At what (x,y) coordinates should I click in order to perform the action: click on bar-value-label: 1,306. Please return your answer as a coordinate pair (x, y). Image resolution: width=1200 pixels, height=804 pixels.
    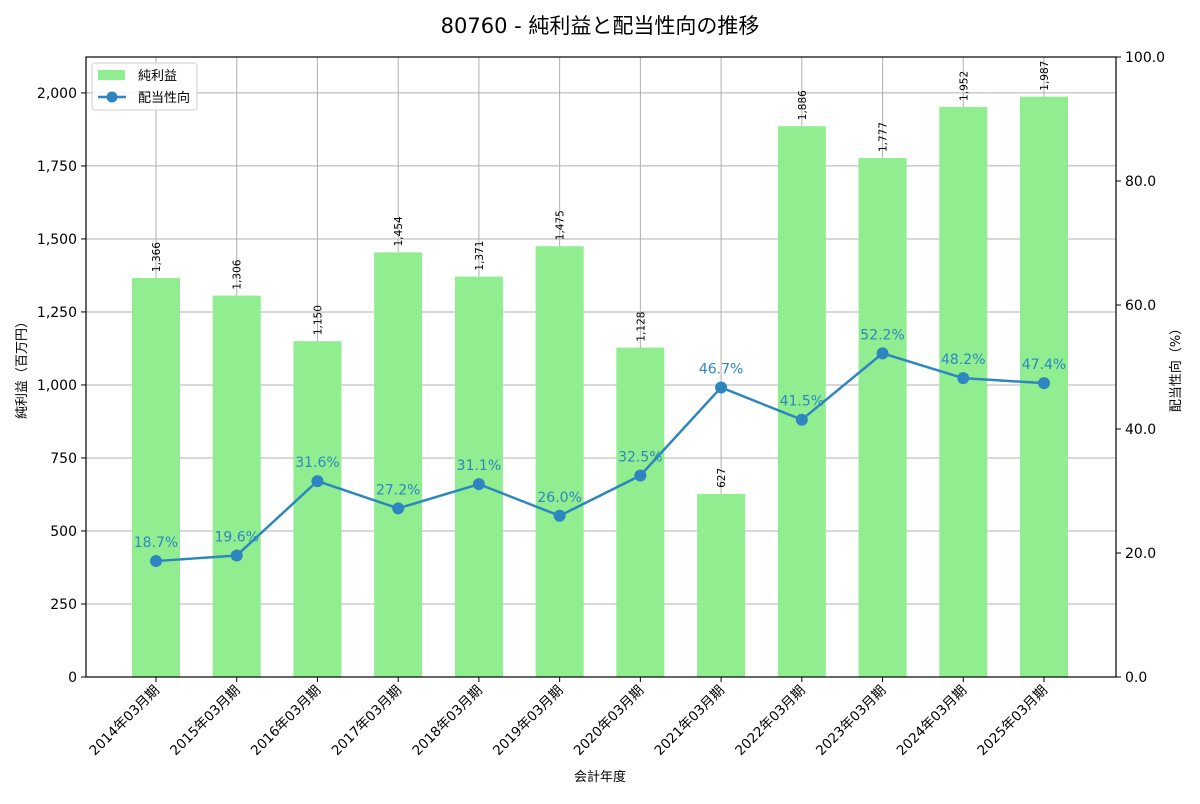
    Looking at the image, I should click on (238, 274).